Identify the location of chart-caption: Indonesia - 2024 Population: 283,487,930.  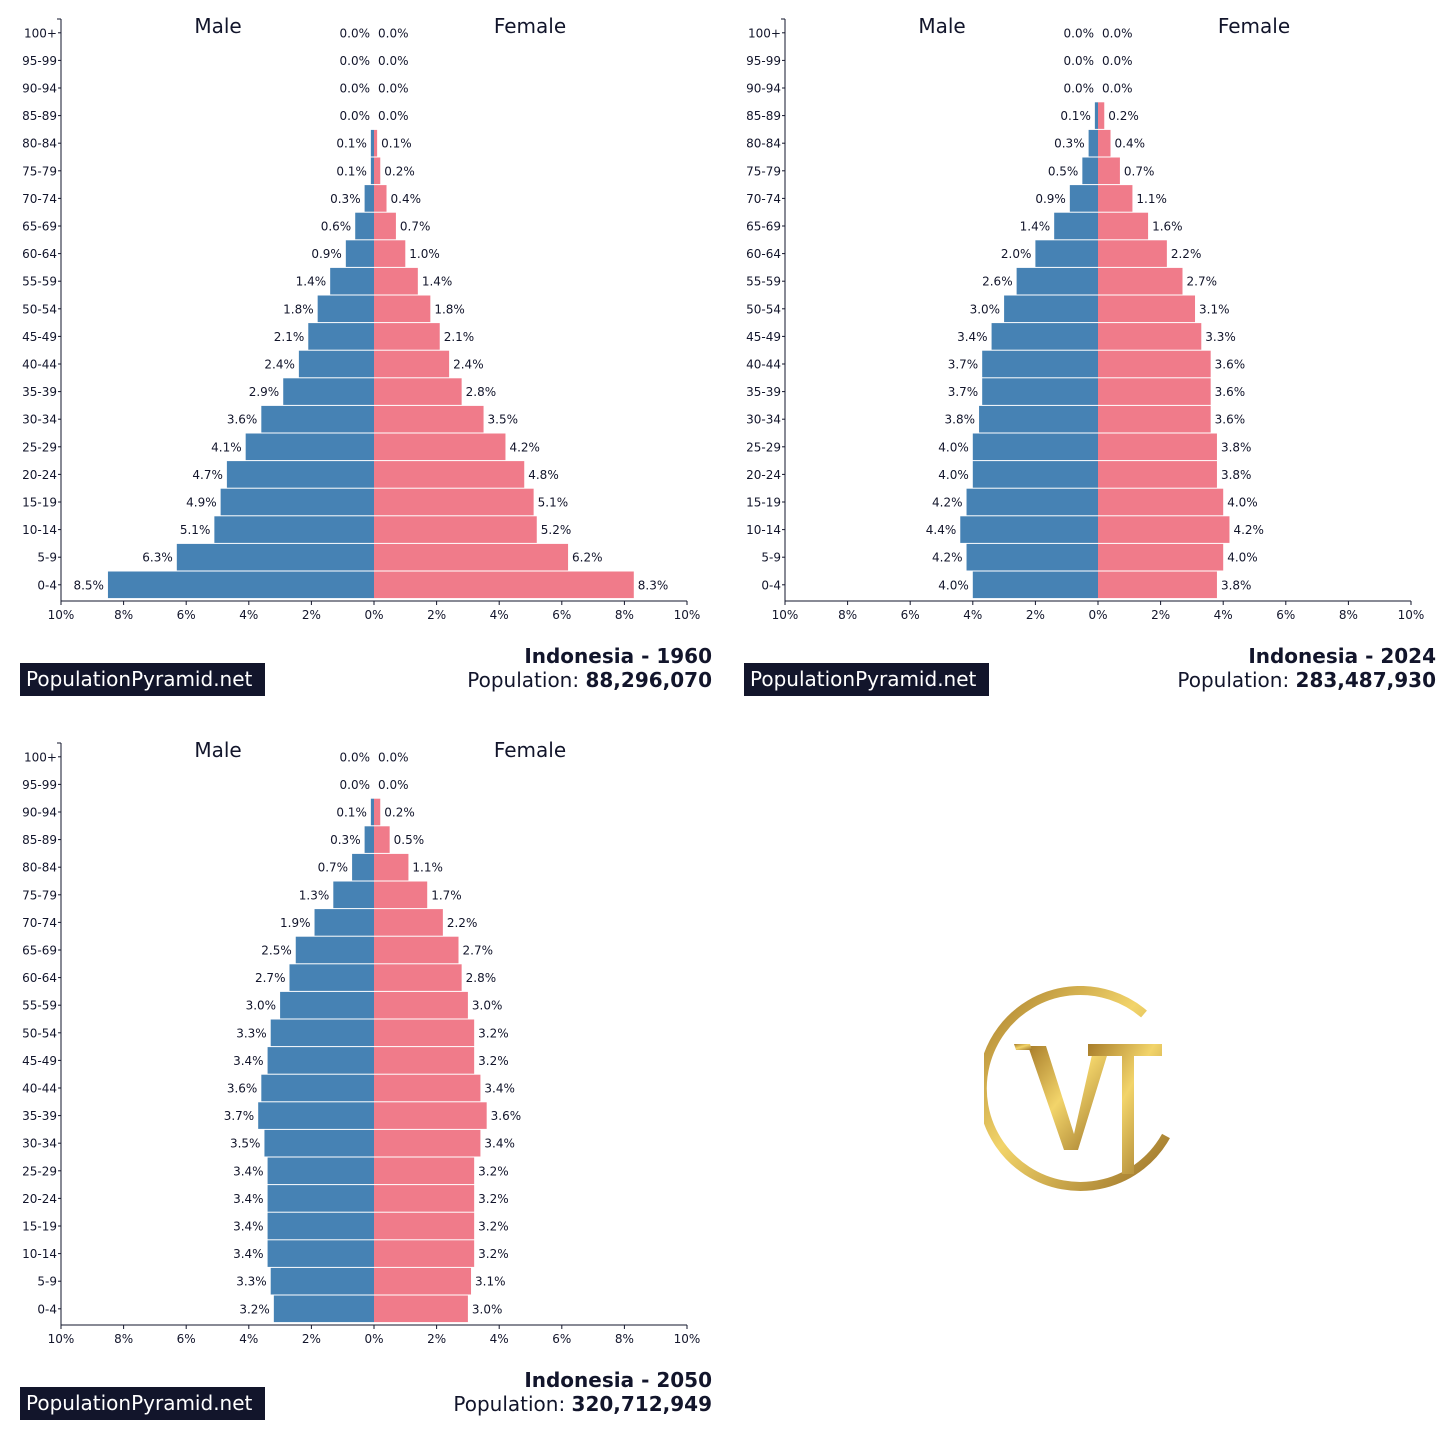
(1306, 668).